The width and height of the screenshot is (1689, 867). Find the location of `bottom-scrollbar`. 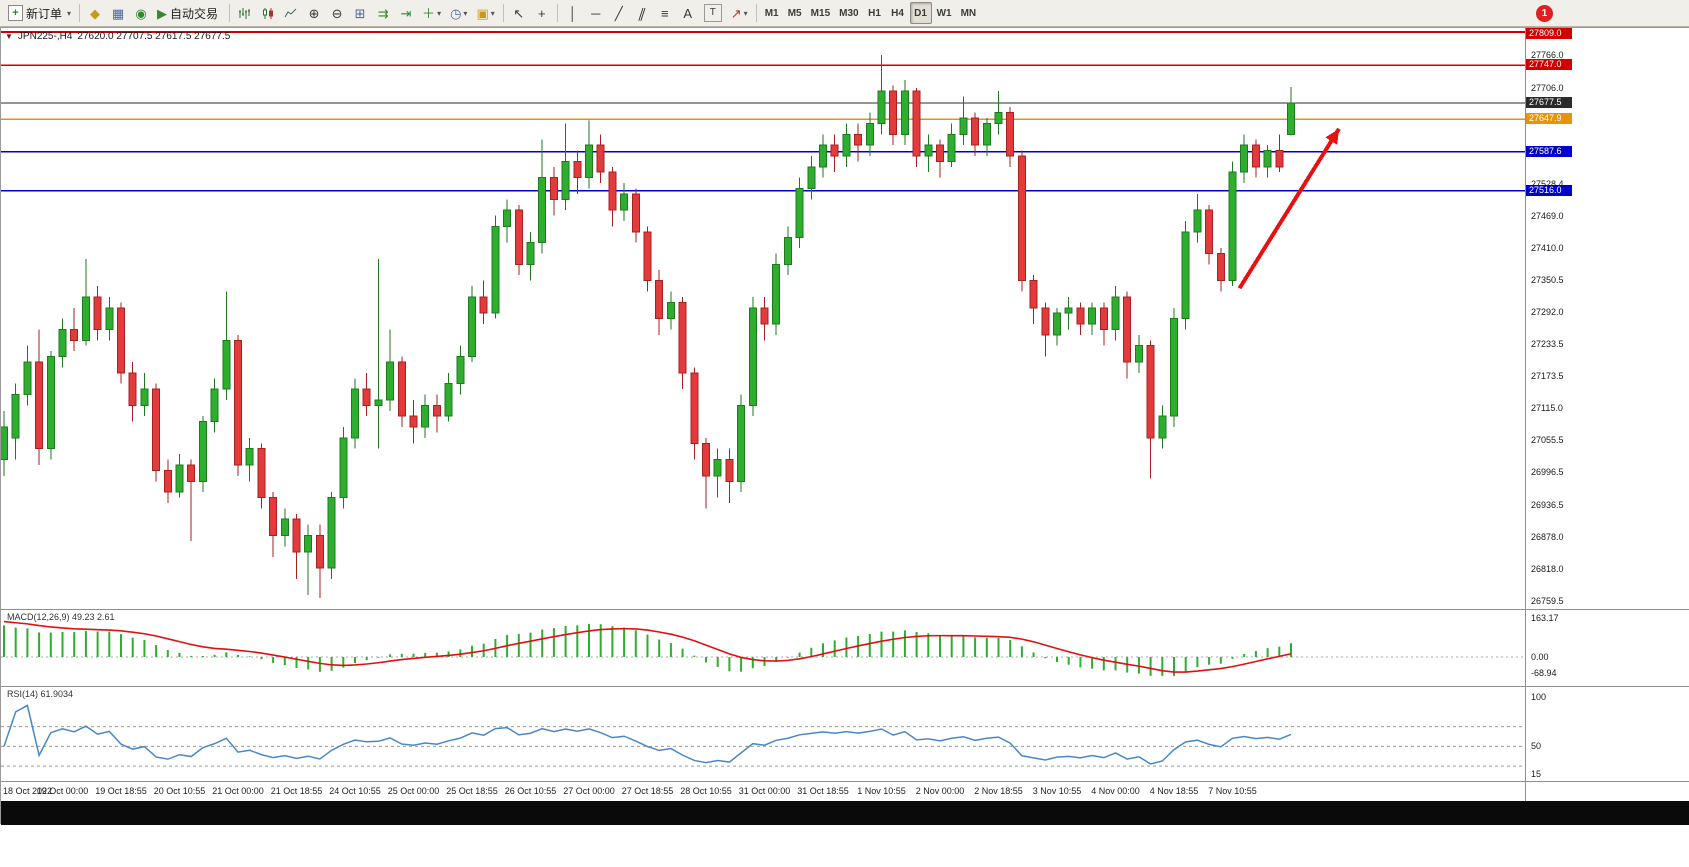

bottom-scrollbar is located at coordinates (845, 813).